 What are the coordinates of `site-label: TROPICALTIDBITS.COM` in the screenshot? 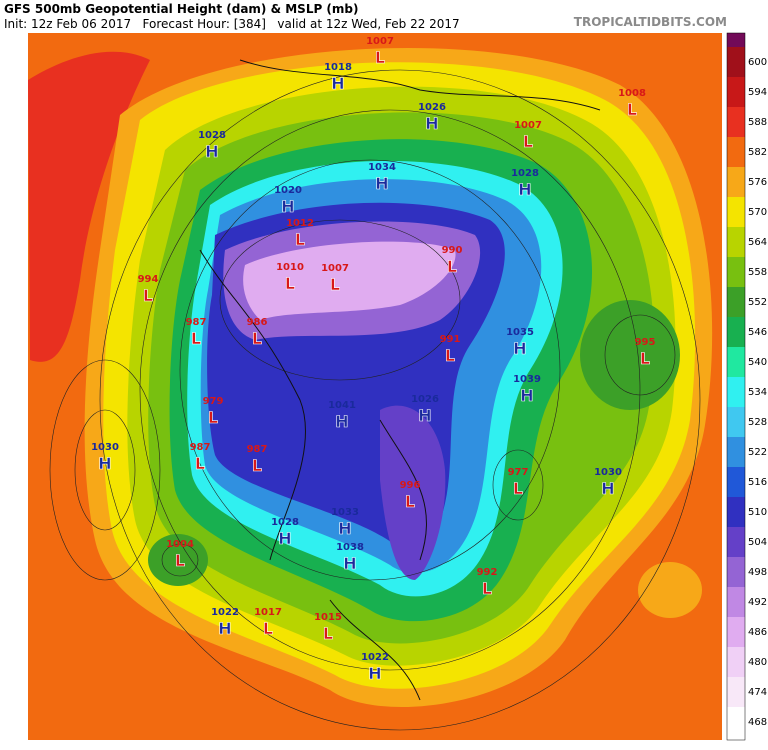 It's located at (650, 22).